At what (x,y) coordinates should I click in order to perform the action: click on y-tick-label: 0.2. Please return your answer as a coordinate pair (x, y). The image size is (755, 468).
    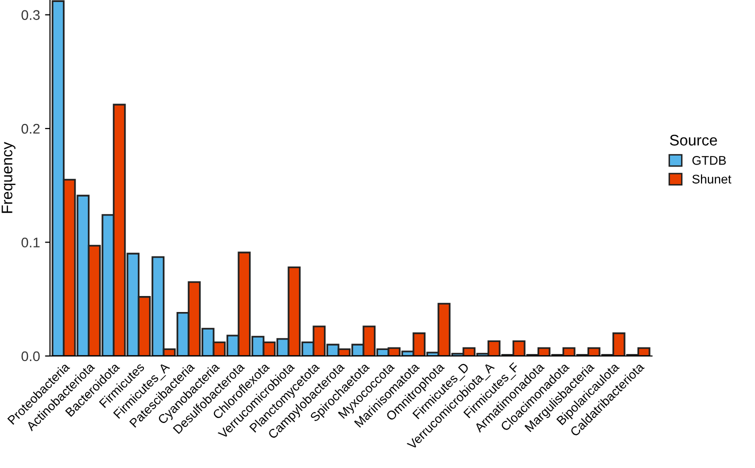
    Looking at the image, I should click on (31, 129).